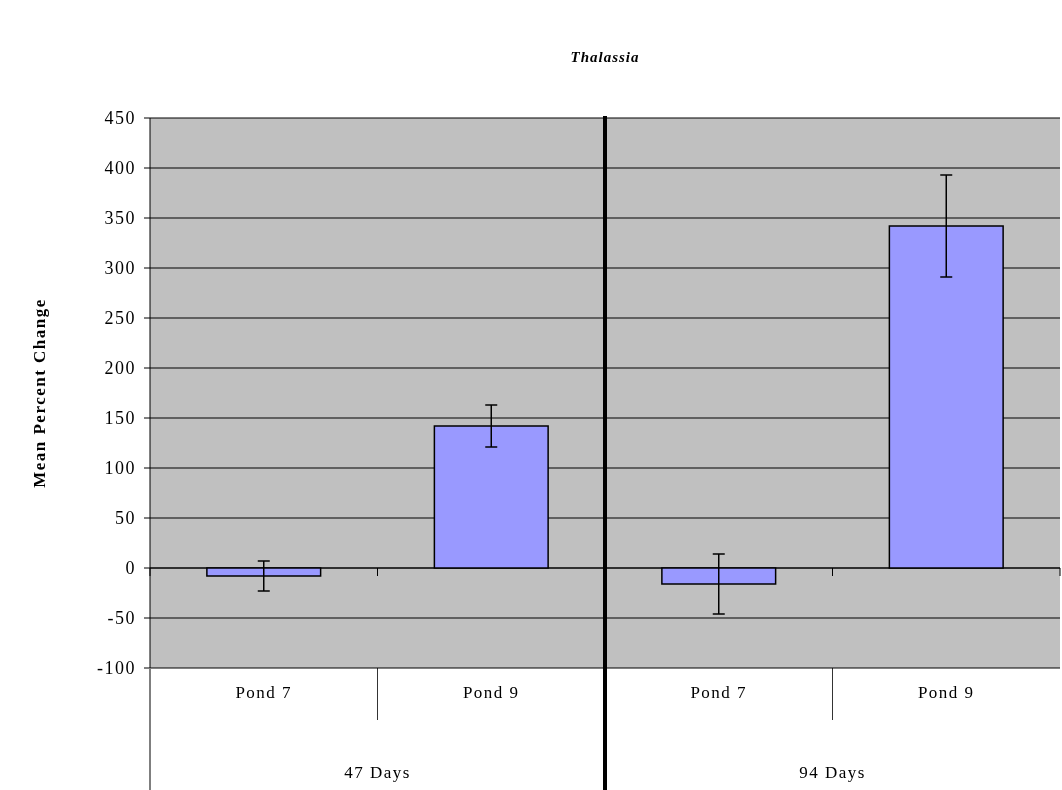 The image size is (1062, 790). What do you see at coordinates (120, 168) in the screenshot?
I see `y-tick-label: 400` at bounding box center [120, 168].